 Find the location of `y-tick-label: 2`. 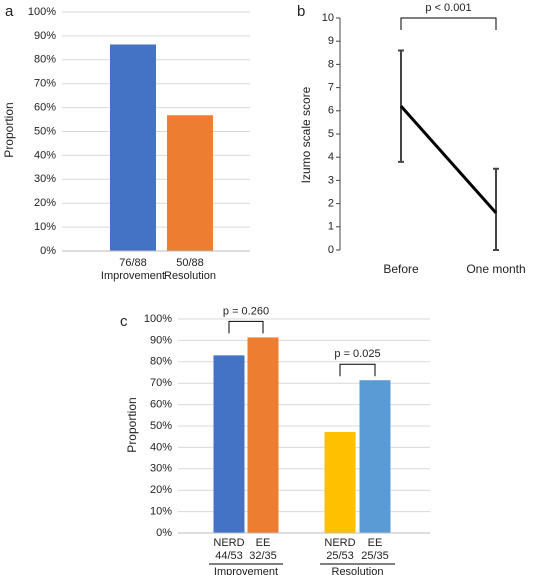

y-tick-label: 2 is located at coordinates (331, 204).